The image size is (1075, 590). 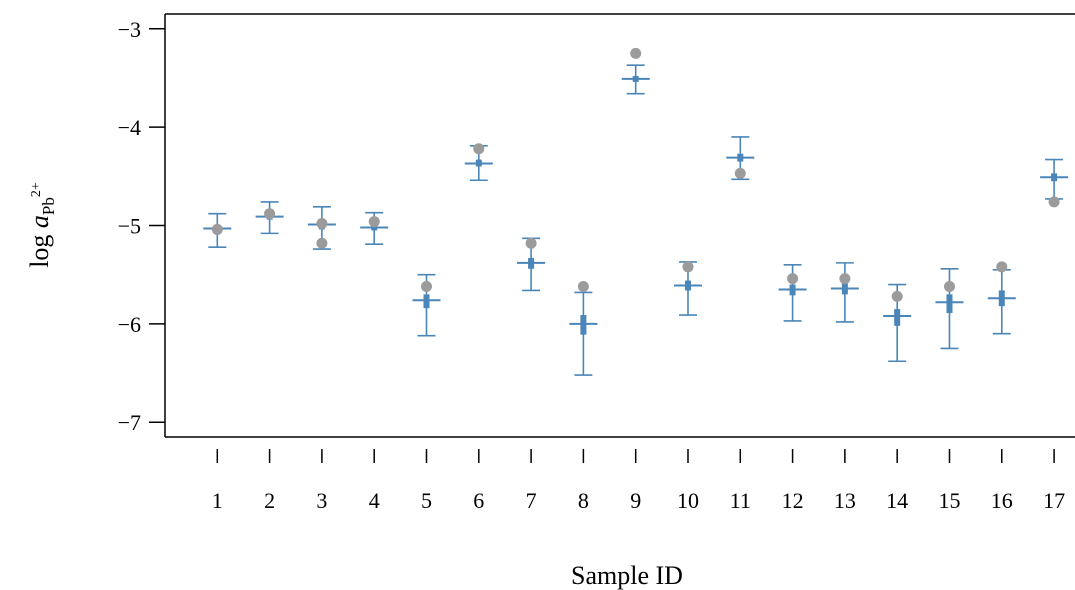 What do you see at coordinates (638, 481) in the screenshot?
I see `x-axis-ticks: 1 2 3 4 5 6 7 8 9 10 11 12 13 14 15 16 17` at bounding box center [638, 481].